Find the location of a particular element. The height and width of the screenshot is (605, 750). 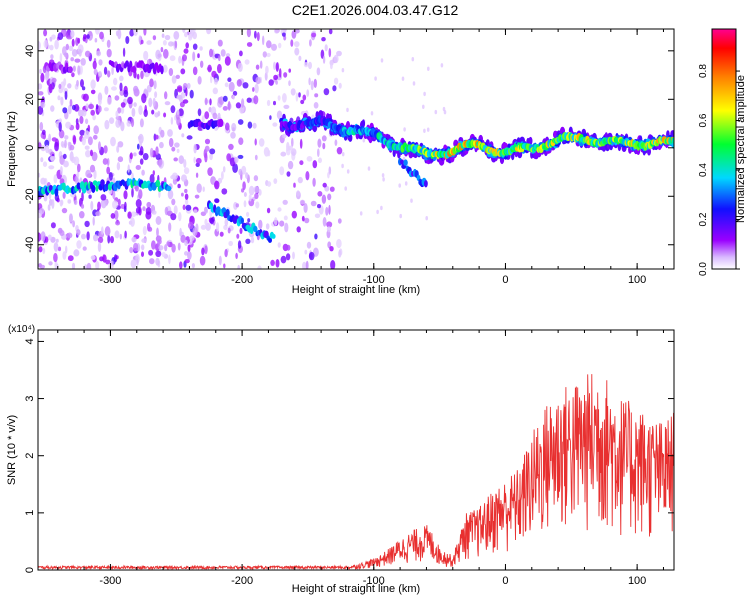

main-track-blob is located at coordinates (530, 140).